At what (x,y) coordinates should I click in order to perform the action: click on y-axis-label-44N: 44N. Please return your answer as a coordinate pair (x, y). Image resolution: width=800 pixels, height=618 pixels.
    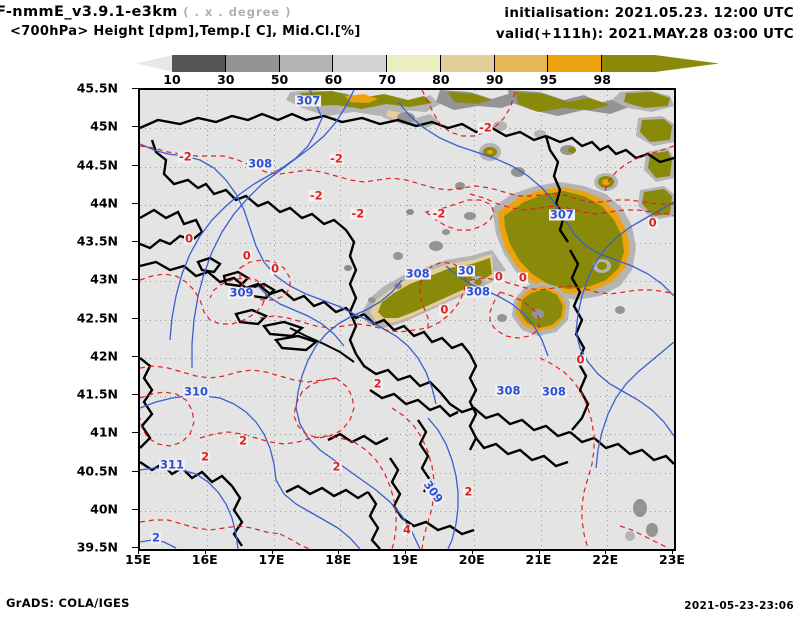
    Looking at the image, I should click on (104, 203).